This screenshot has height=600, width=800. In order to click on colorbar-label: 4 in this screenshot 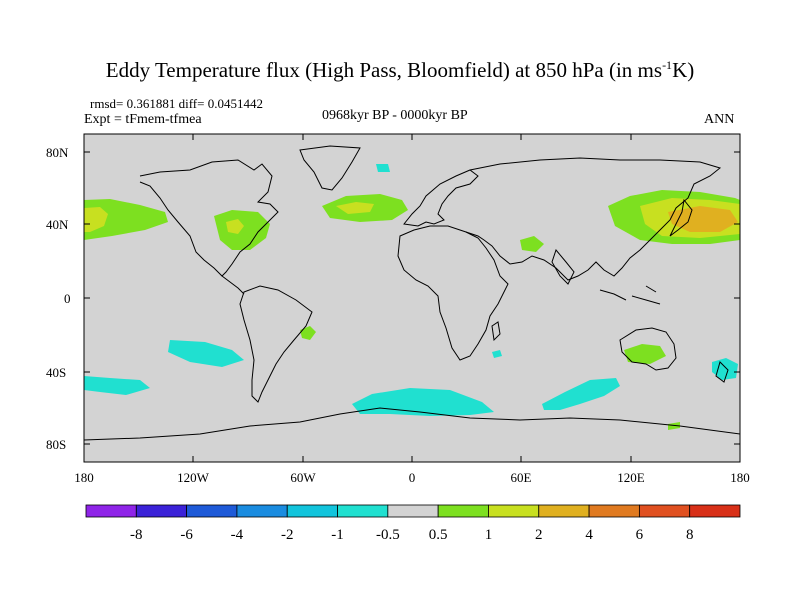, I will do `click(589, 535)`.